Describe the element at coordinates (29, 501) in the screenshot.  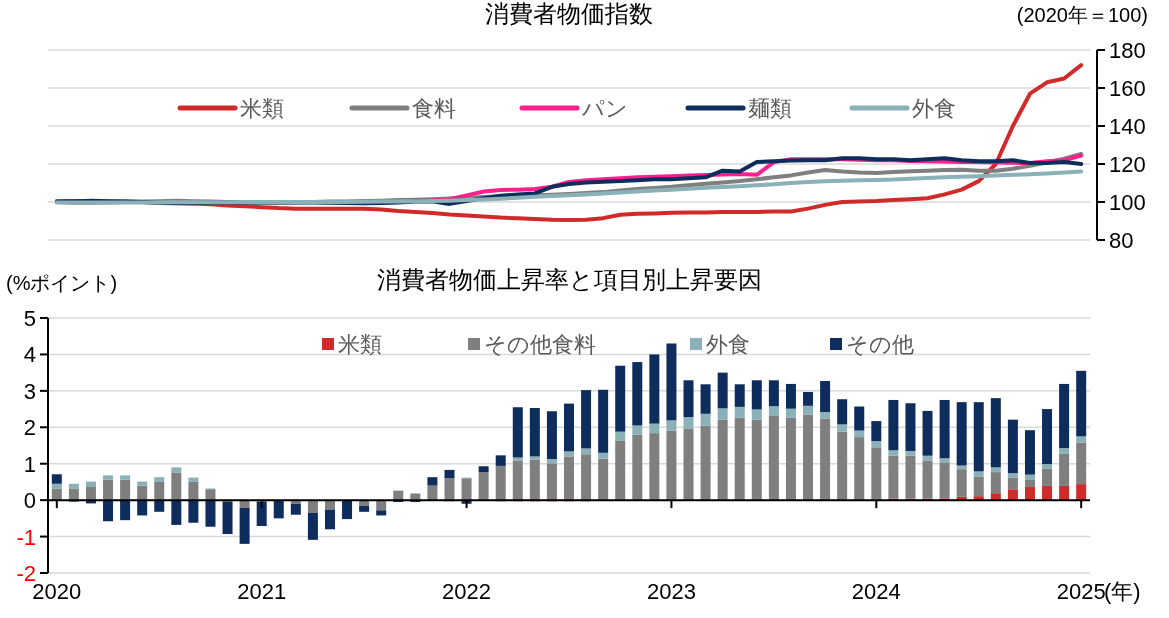
I see `y-tick-label: 0` at that location.